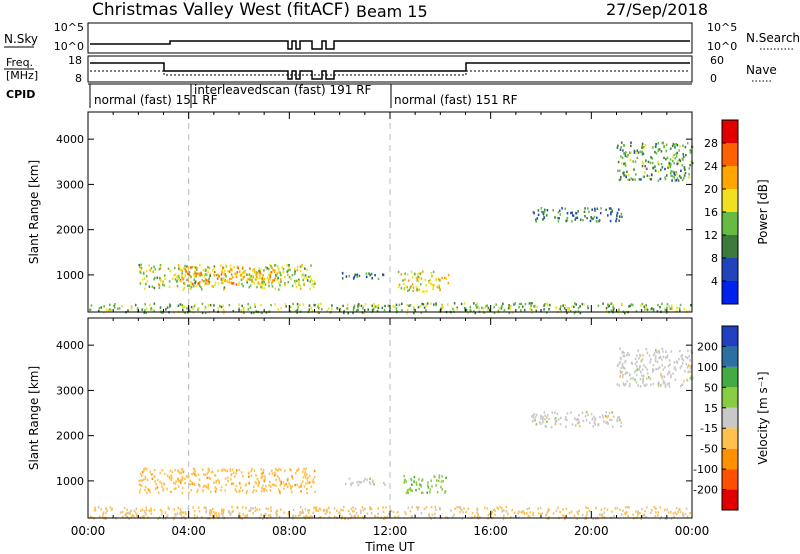 The height and width of the screenshot is (554, 800). Describe the element at coordinates (22, 75) in the screenshot. I see `freq-unit: [MHz]` at that location.